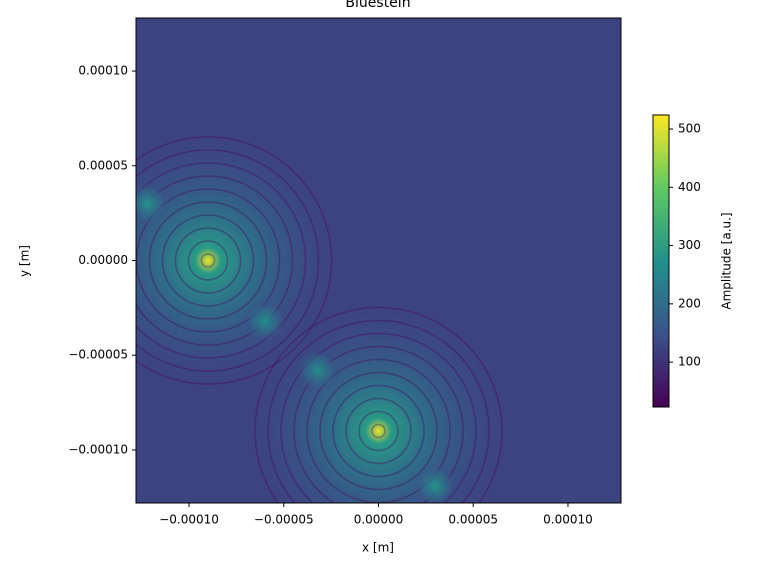 This screenshot has width=768, height=580. I want to click on colorbar-tick-label: 400, so click(689, 187).